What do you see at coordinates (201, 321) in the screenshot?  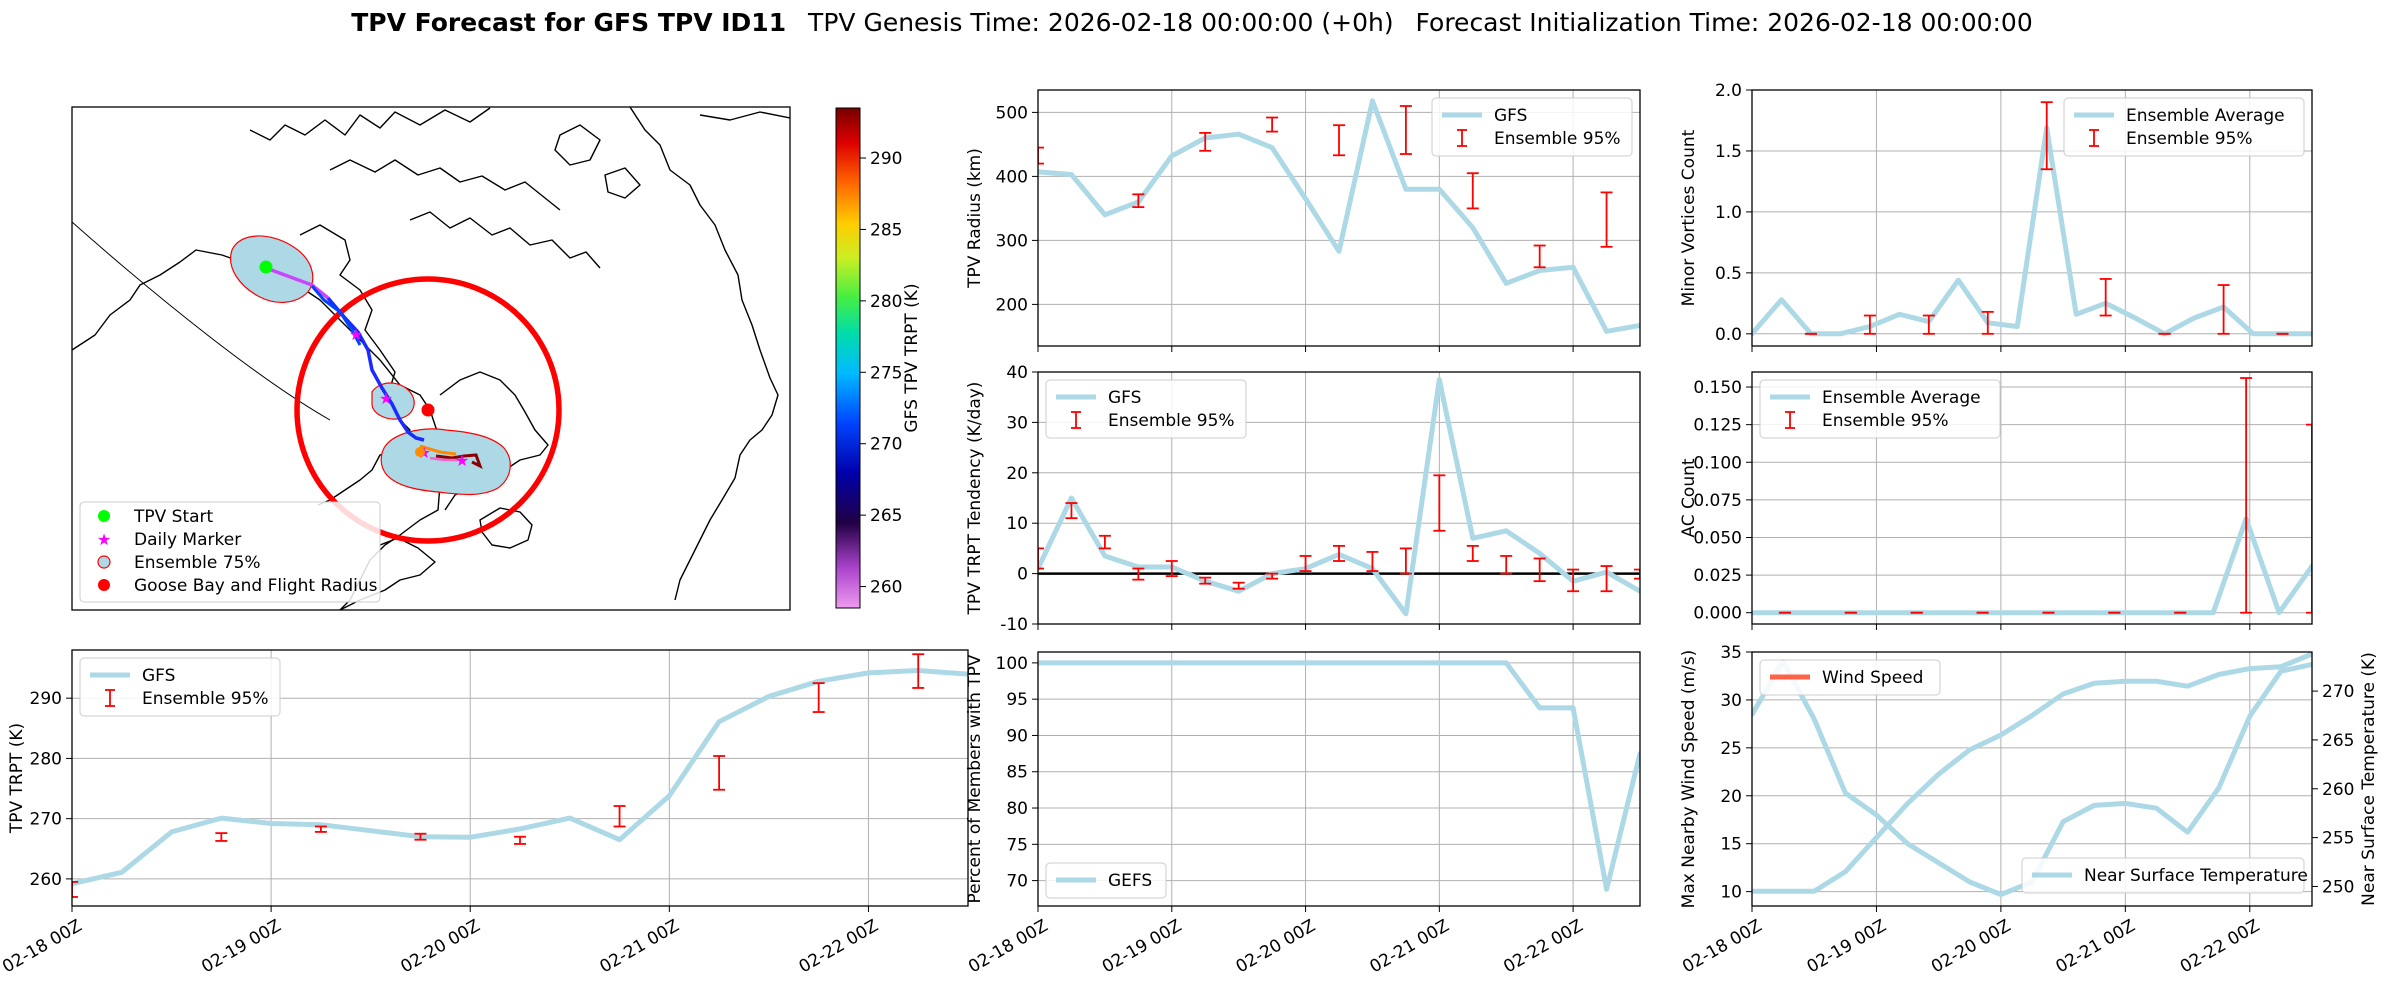 I see `map-grid-arc` at bounding box center [201, 321].